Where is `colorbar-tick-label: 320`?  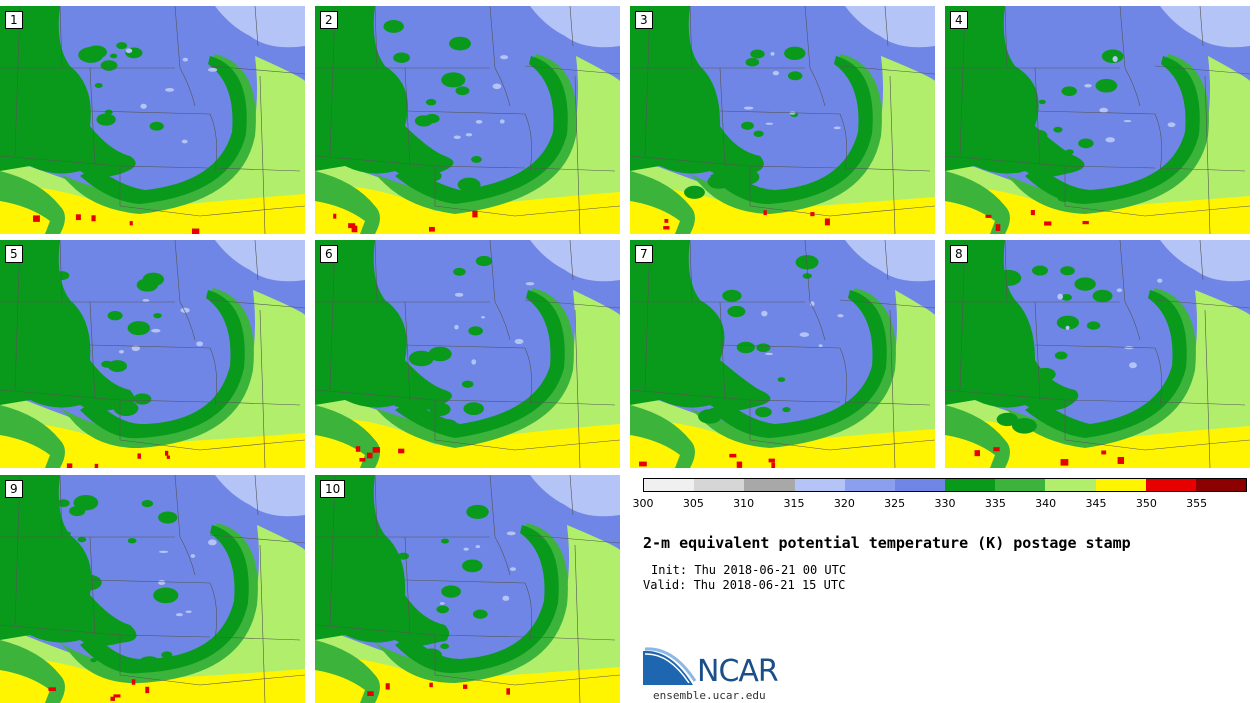
colorbar-tick-label: 320 is located at coordinates (844, 503).